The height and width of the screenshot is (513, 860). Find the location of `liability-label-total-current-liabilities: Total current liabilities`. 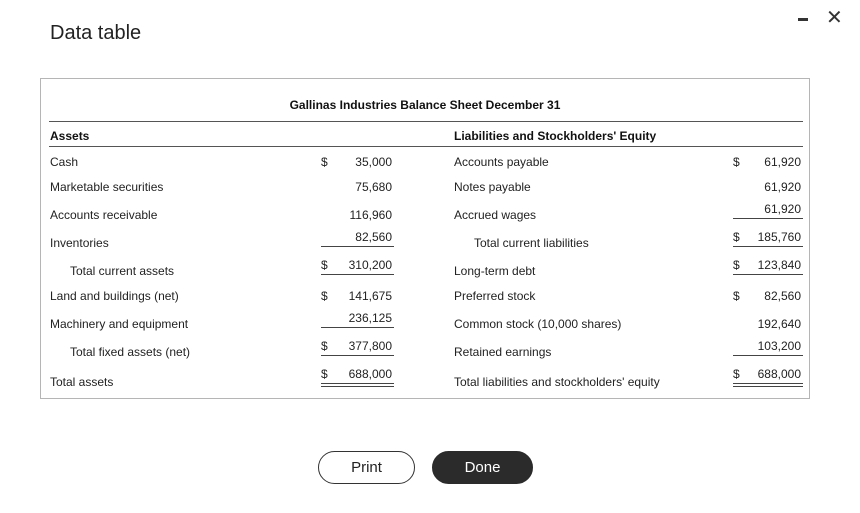

liability-label-total-current-liabilities: Total current liabilities is located at coordinates (531, 243).